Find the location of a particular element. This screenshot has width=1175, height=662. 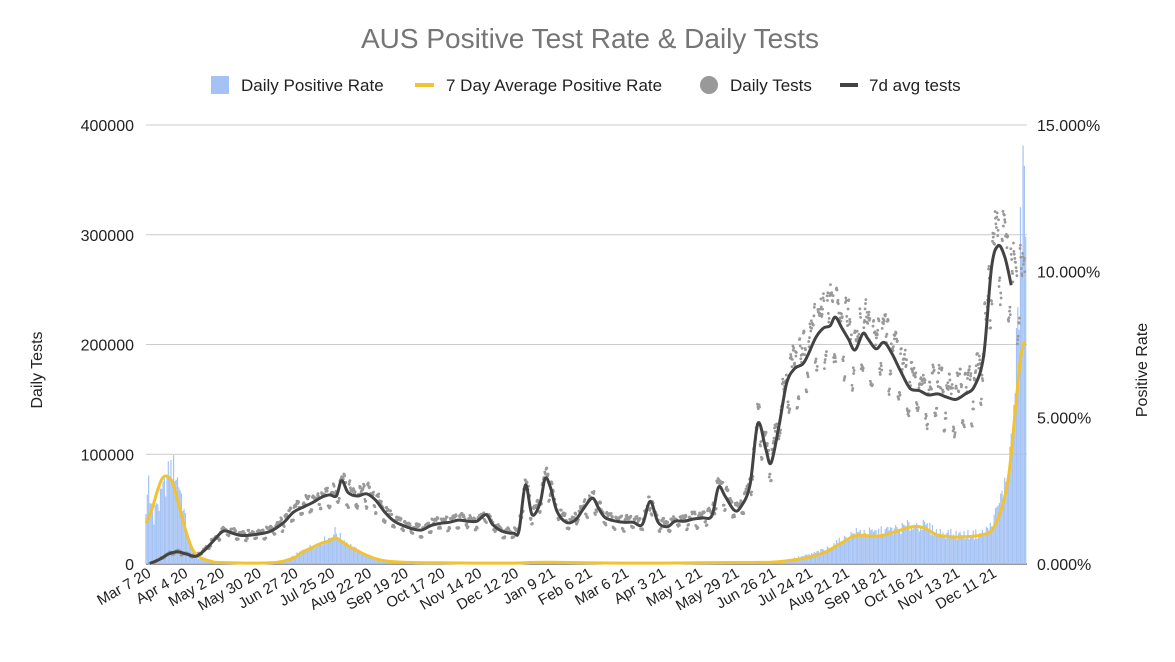

legend-swatch-daily-tests is located at coordinates (709, 85).